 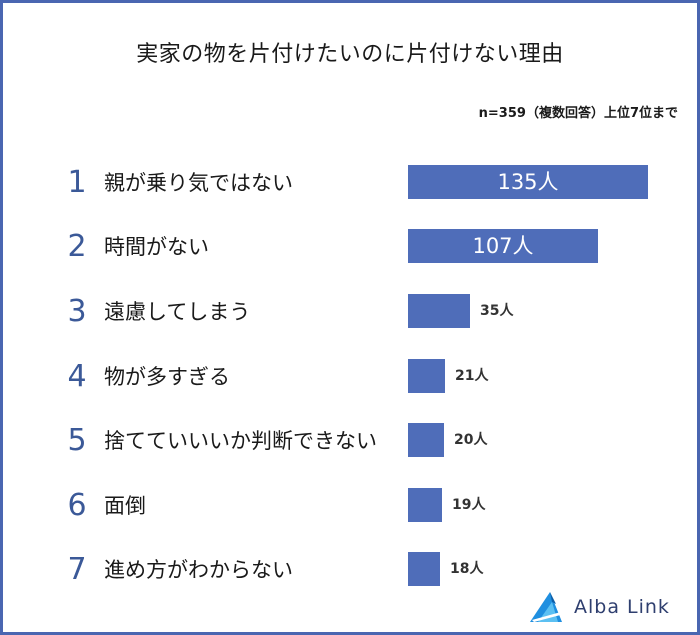 I want to click on category-label: 面倒, so click(x=125, y=506).